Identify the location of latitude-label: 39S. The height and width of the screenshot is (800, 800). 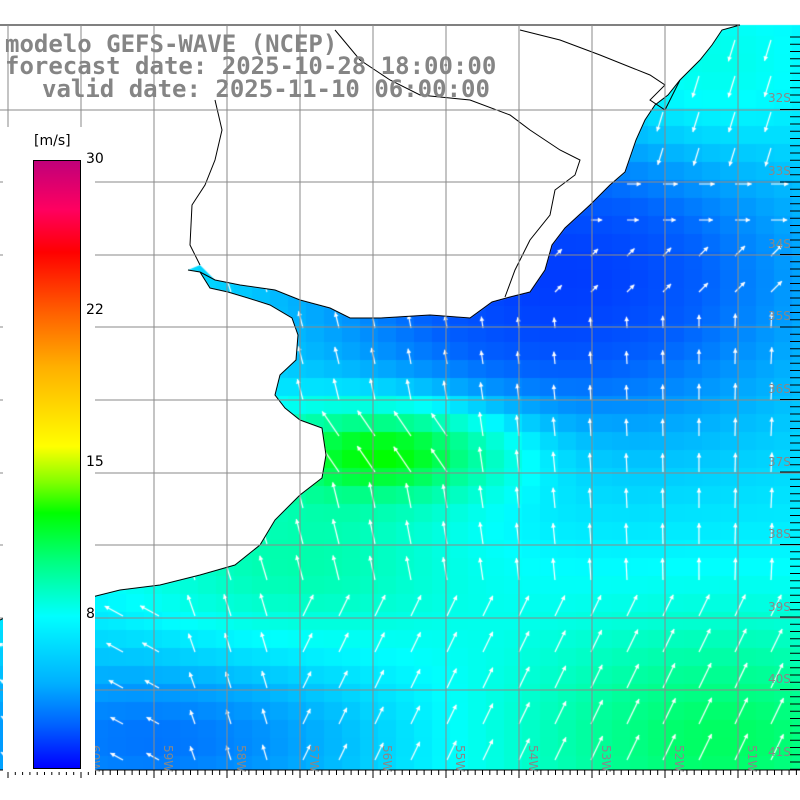
(779, 607).